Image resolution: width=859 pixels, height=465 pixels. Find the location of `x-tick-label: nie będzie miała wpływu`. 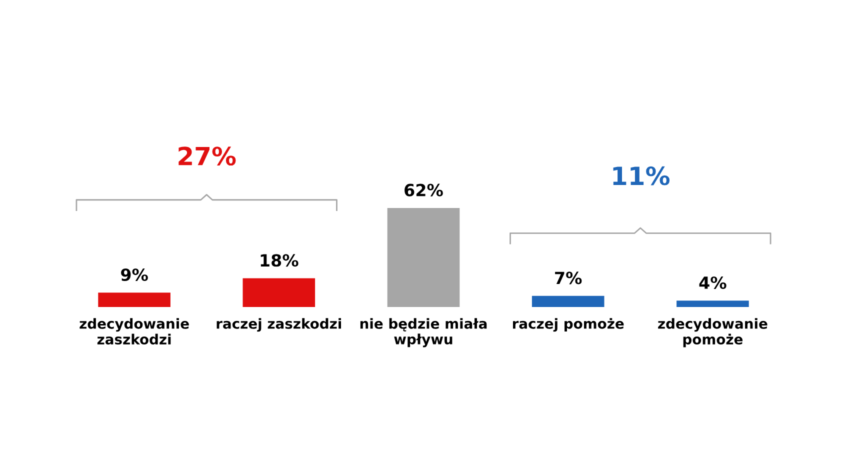

x-tick-label: nie będzie miała wpływu is located at coordinates (423, 333).